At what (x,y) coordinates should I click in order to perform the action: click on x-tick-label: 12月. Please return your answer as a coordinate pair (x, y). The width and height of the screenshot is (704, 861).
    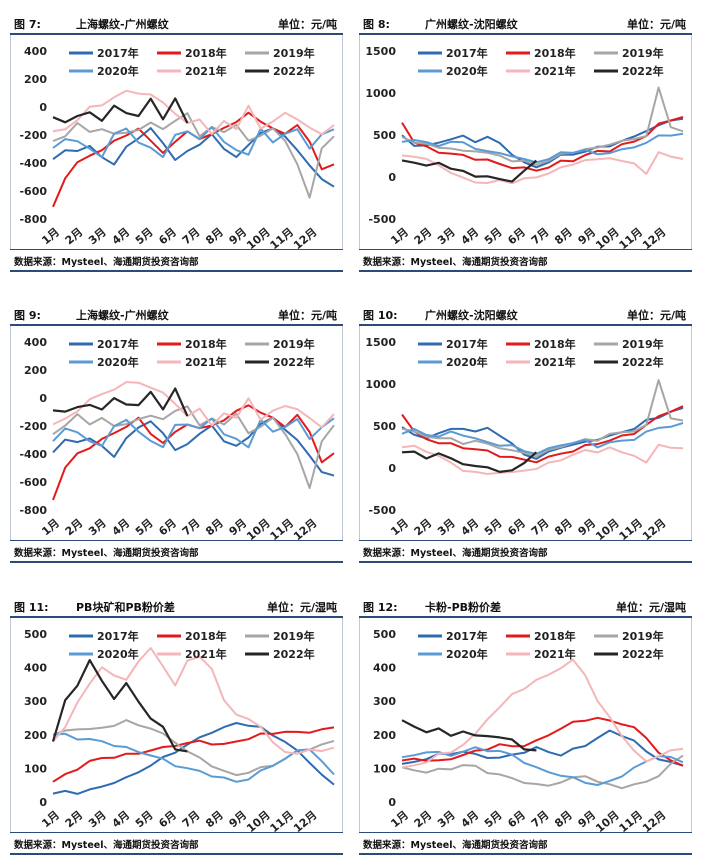
    Looking at the image, I should click on (654, 528).